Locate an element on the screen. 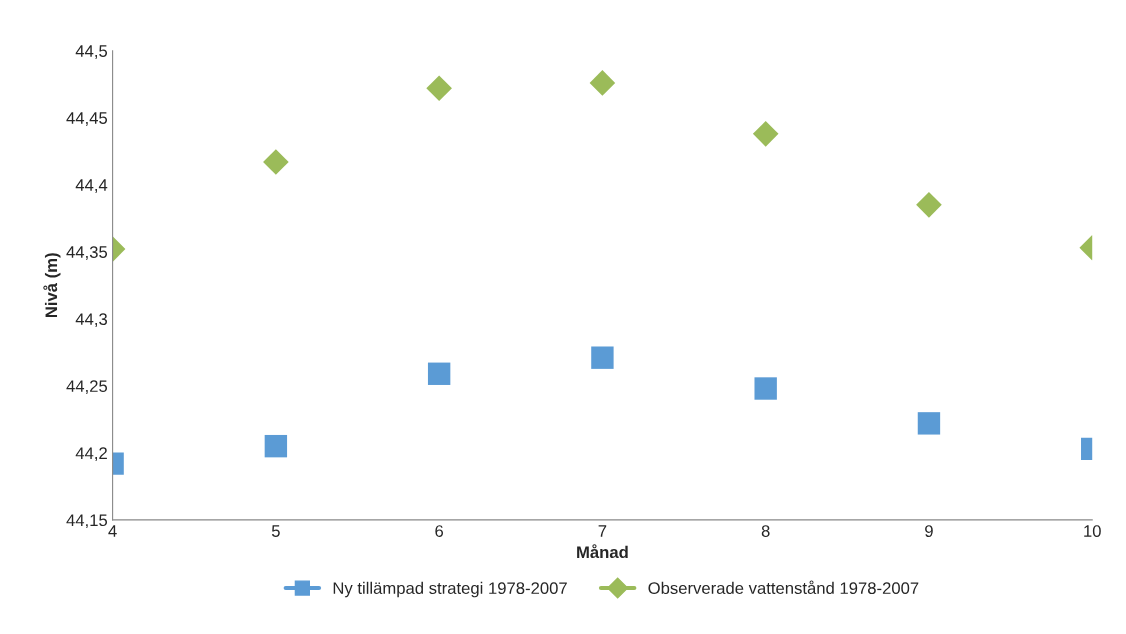  y-tick-label: 44,5 is located at coordinates (91, 52).